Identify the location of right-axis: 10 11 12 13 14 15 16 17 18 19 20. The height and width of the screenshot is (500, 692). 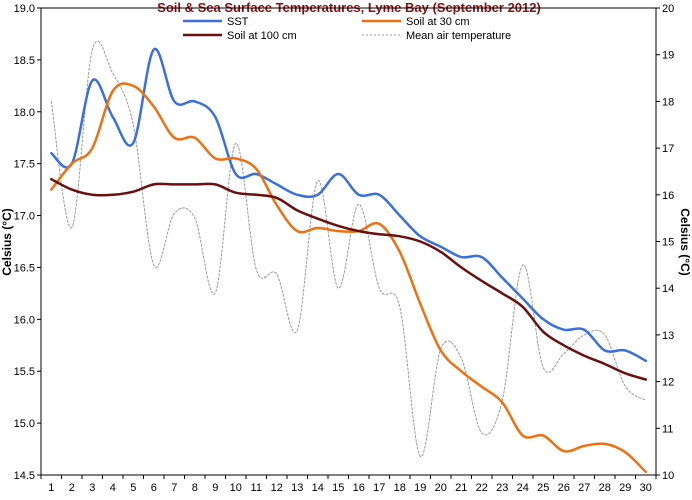
(665, 242).